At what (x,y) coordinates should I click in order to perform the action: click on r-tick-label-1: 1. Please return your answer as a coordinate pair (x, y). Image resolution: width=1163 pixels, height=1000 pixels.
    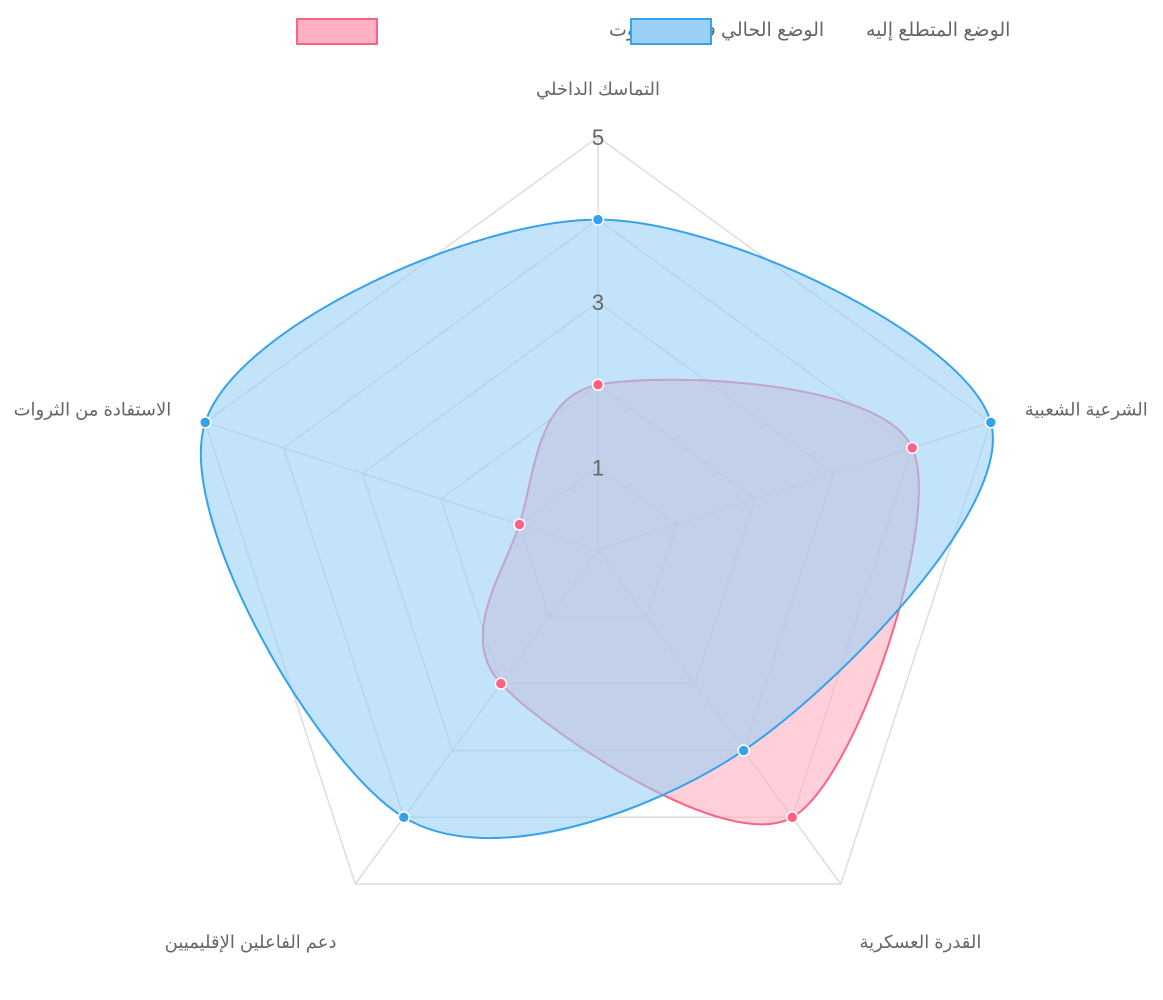
    Looking at the image, I should click on (598, 467).